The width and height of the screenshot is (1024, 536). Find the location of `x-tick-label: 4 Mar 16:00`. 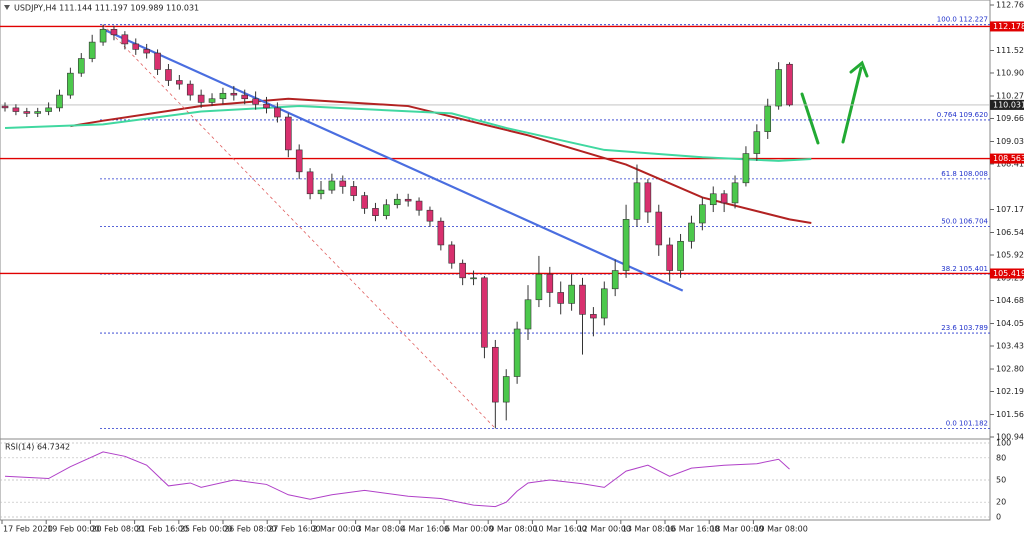

x-tick-label: 4 Mar 16:00 is located at coordinates (425, 529).